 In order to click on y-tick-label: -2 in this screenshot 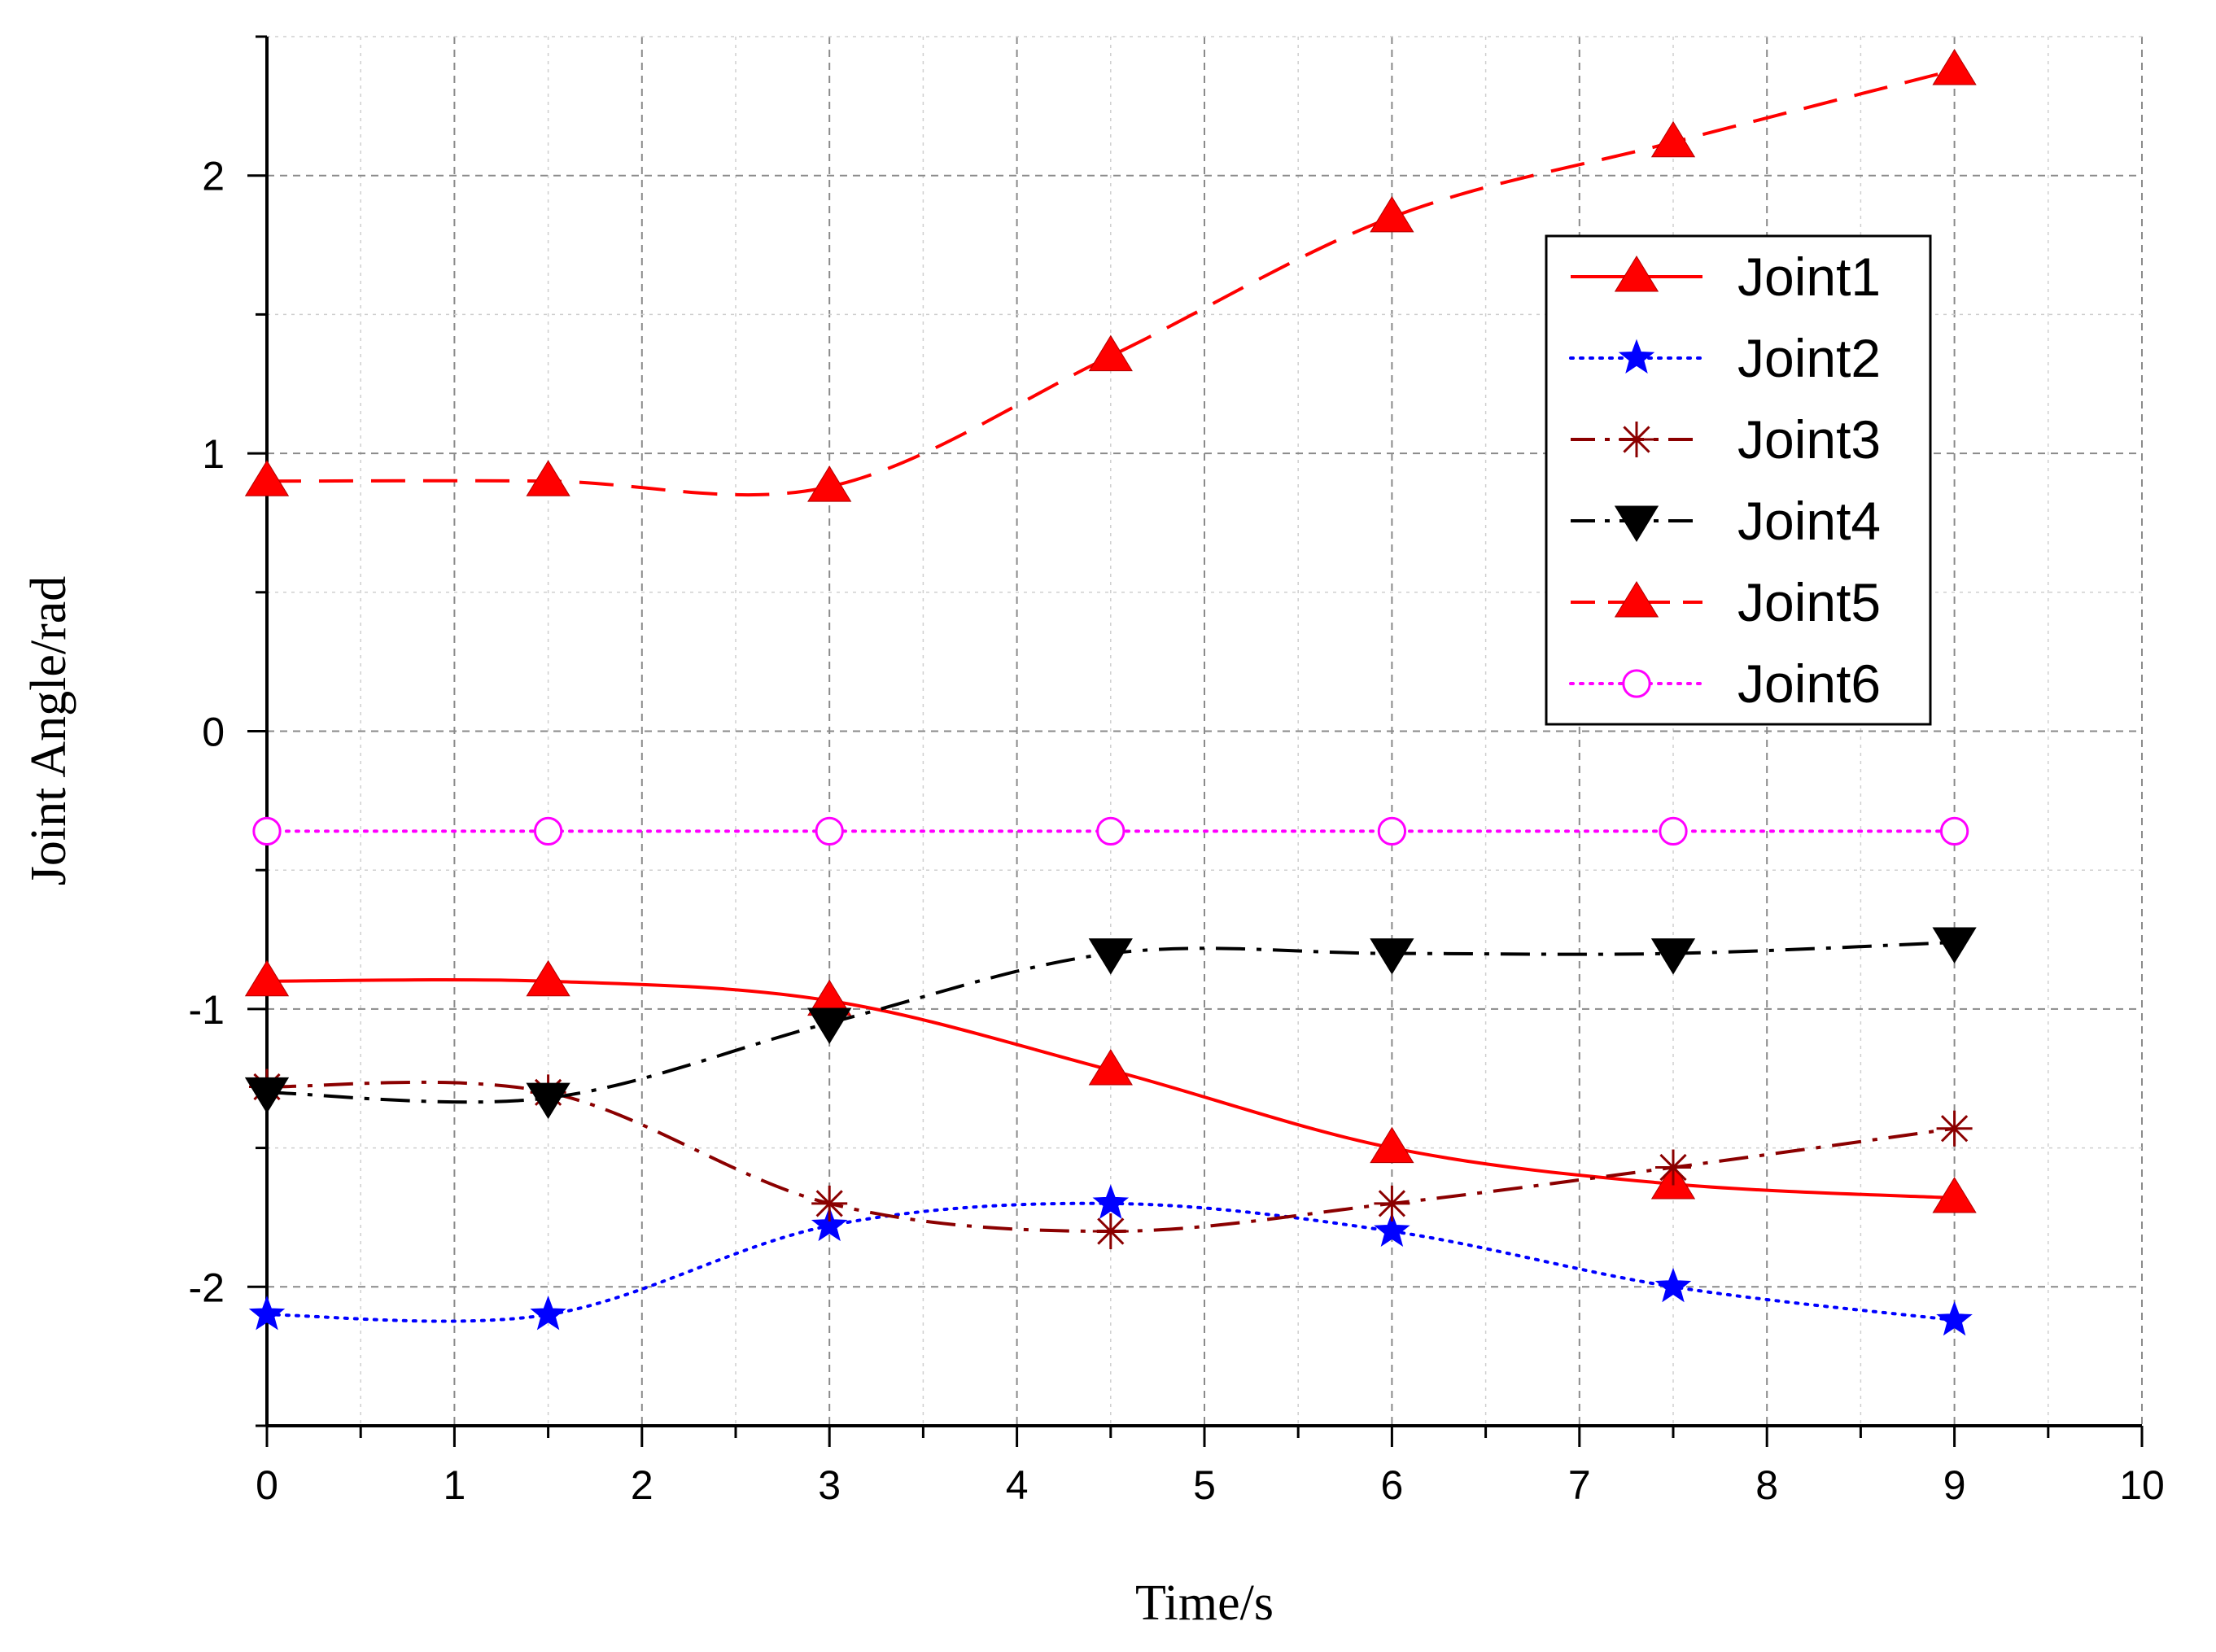, I will do `click(207, 1287)`.